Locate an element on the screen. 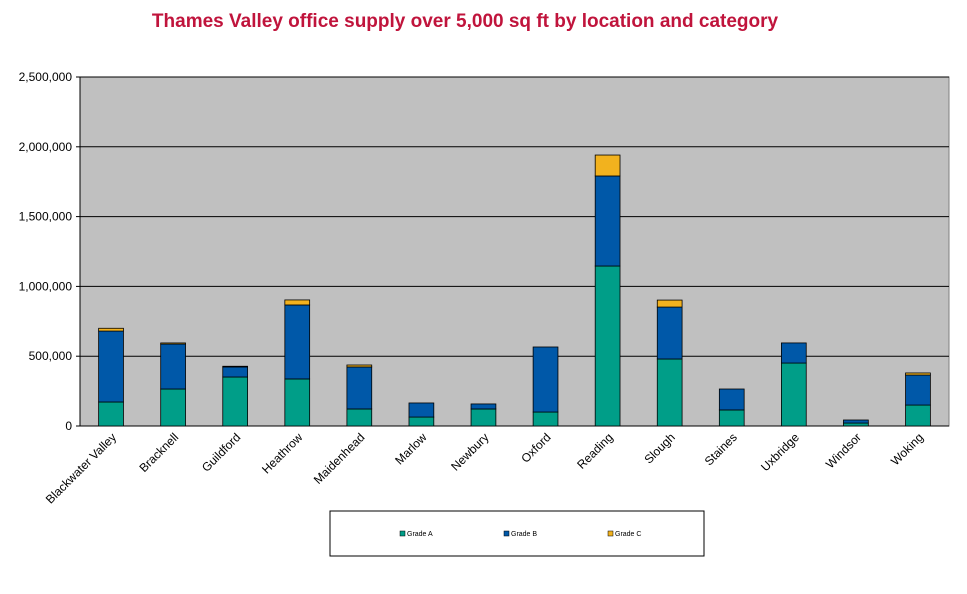  x-tick-label: Newbury is located at coordinates (469, 451).